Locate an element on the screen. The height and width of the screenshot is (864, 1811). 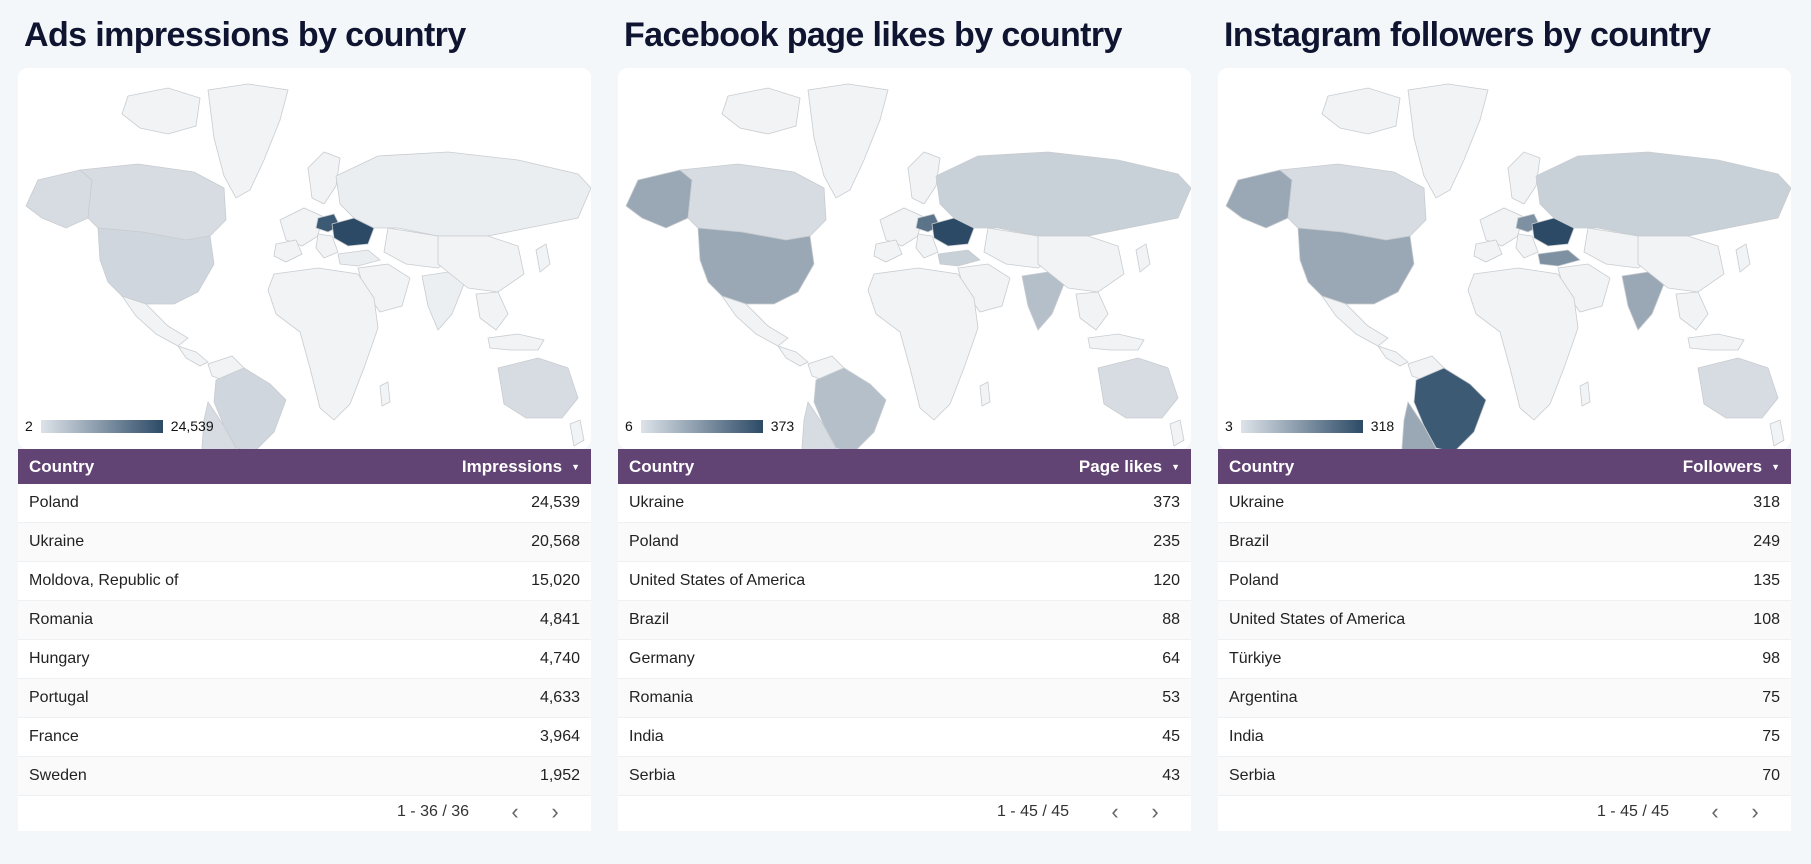
table-row: Poland 235 is located at coordinates (904, 542).